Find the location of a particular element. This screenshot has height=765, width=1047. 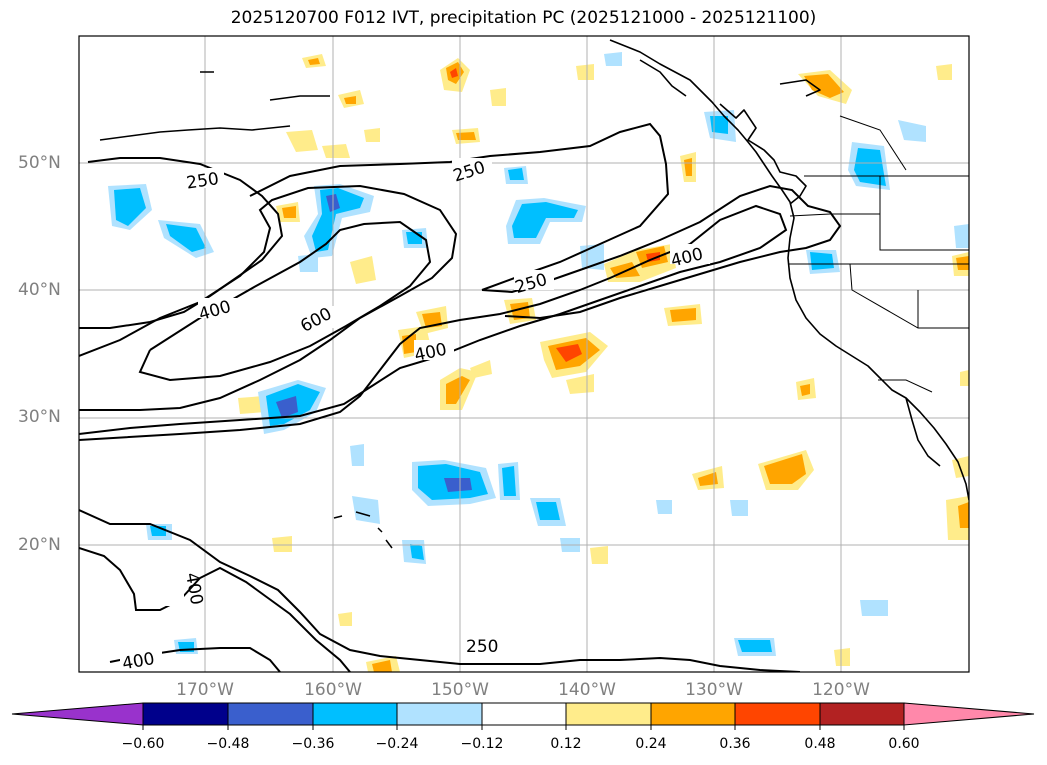

lat-label-20n: 20°N is located at coordinates (39, 545).